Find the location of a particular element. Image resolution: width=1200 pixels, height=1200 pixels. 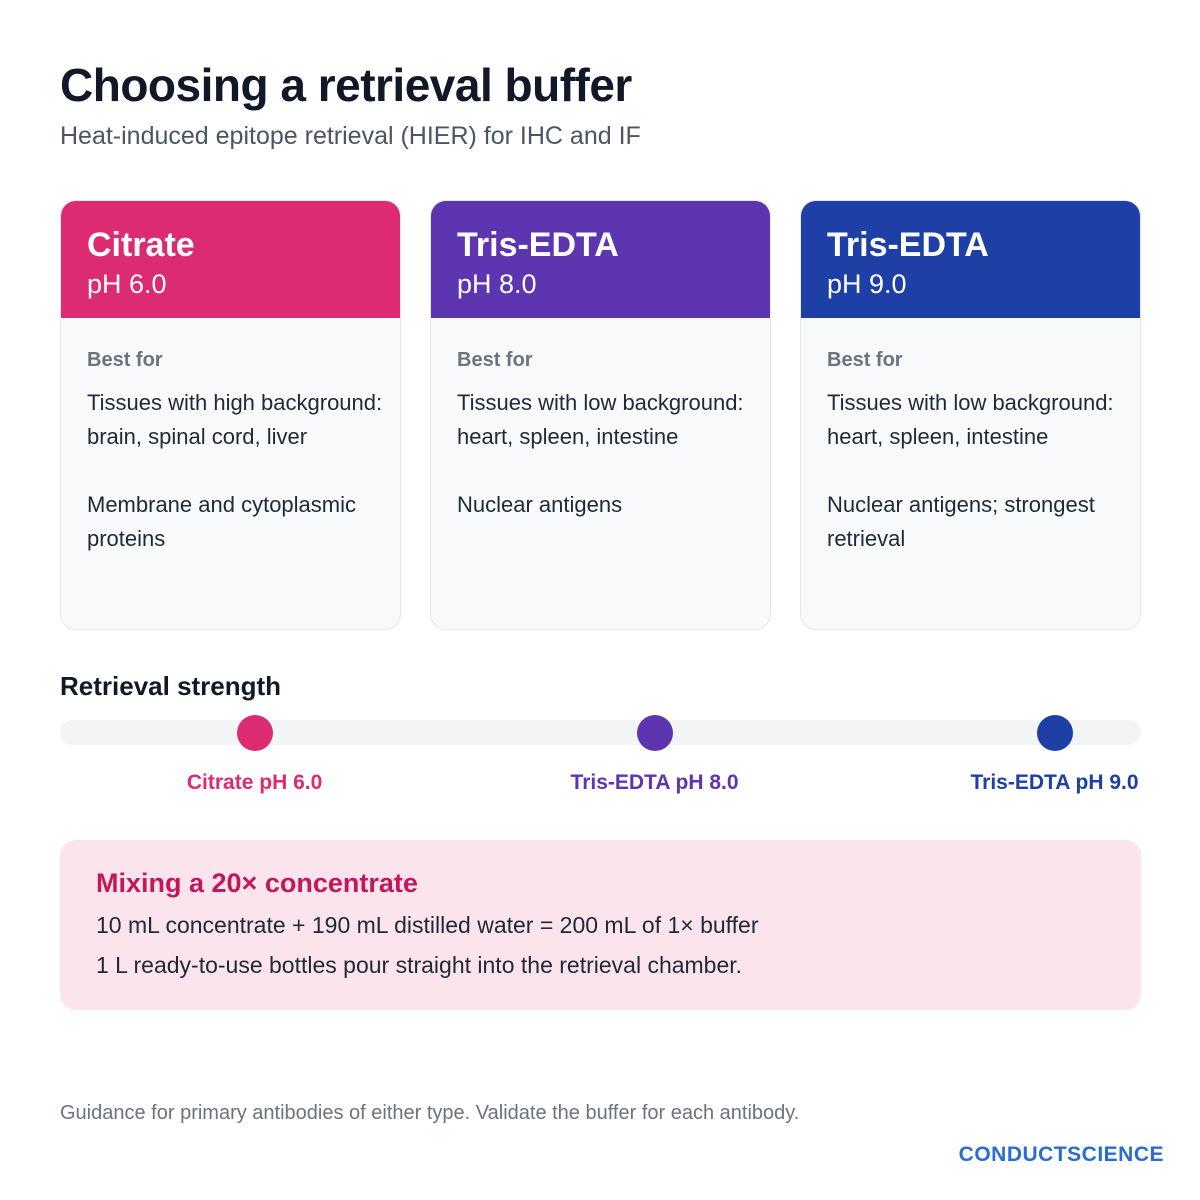

mixing-title: Mixing a 20× concentrate is located at coordinates (257, 883).